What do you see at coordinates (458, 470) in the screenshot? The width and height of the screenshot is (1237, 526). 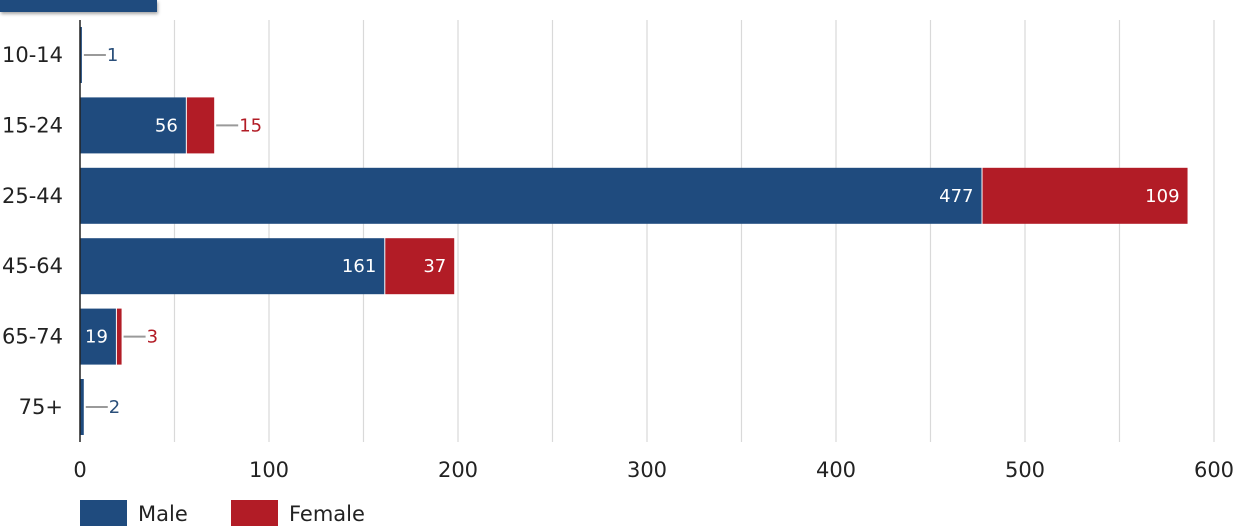 I see `x-tick-label: 200` at bounding box center [458, 470].